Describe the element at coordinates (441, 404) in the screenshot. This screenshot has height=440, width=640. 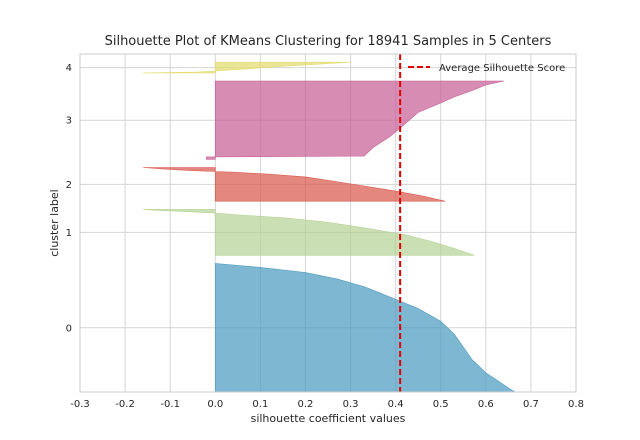
I see `x-tick-label: 0.5` at that location.